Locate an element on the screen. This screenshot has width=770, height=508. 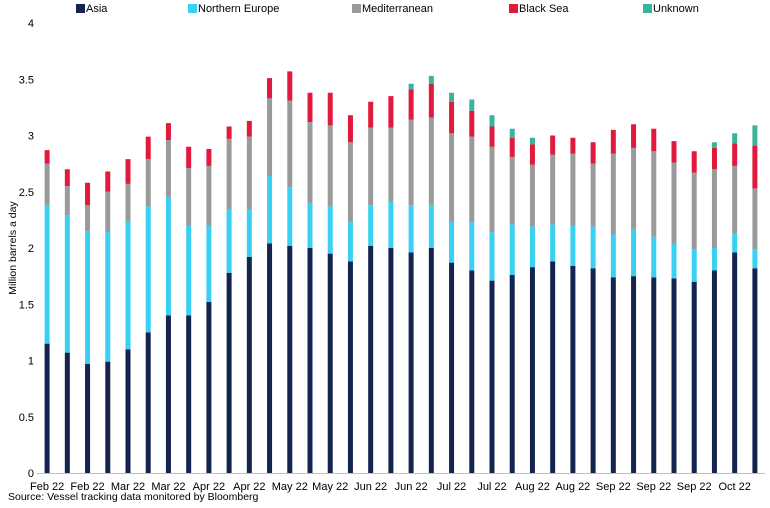
x-tick-label: May 22 is located at coordinates (330, 487).